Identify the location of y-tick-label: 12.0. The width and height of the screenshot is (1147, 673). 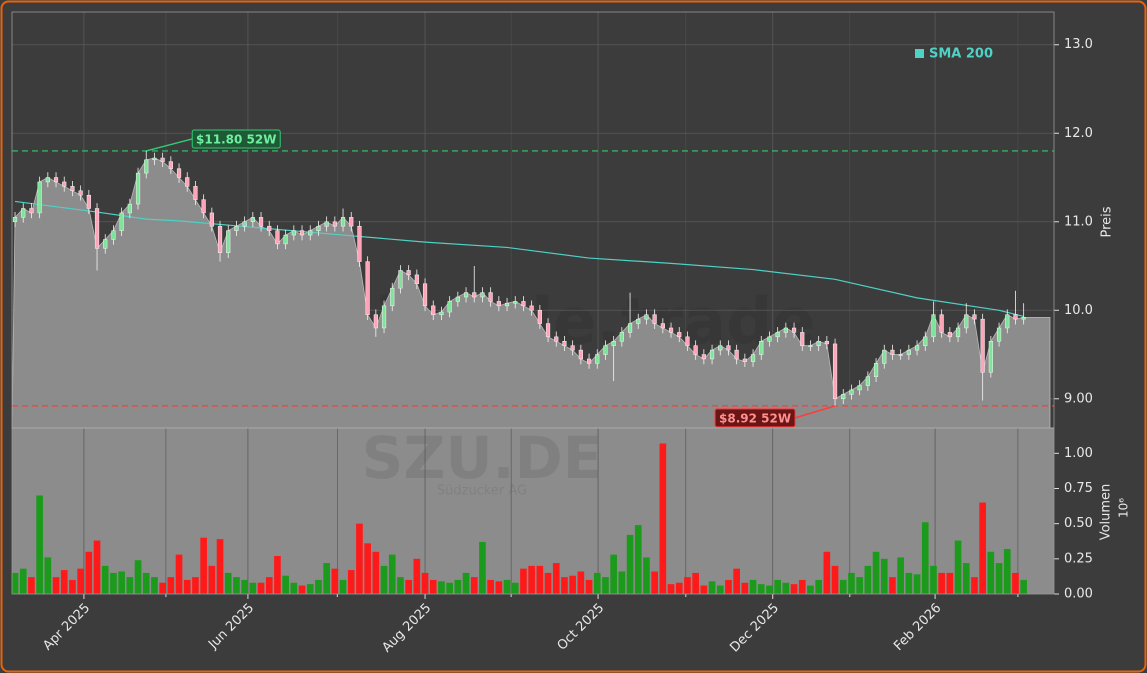
(1078, 133).